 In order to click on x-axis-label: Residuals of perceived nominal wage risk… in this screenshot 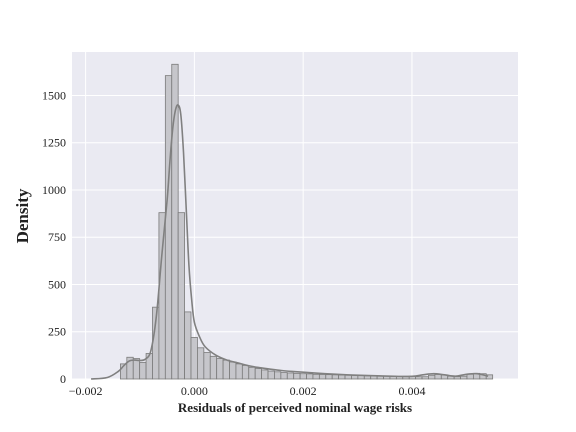, I will do `click(295, 407)`.